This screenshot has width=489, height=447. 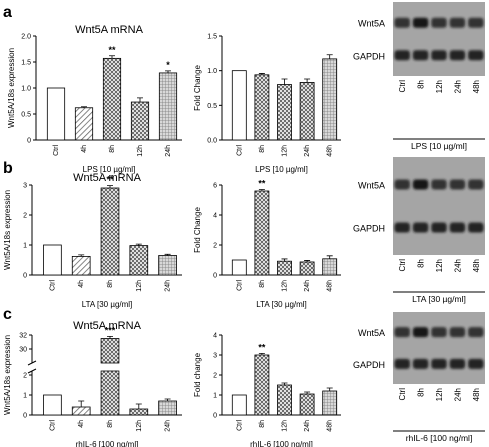 What do you see at coordinates (284, 400) in the screenshot?
I see `bar-12h` at bounding box center [284, 400].